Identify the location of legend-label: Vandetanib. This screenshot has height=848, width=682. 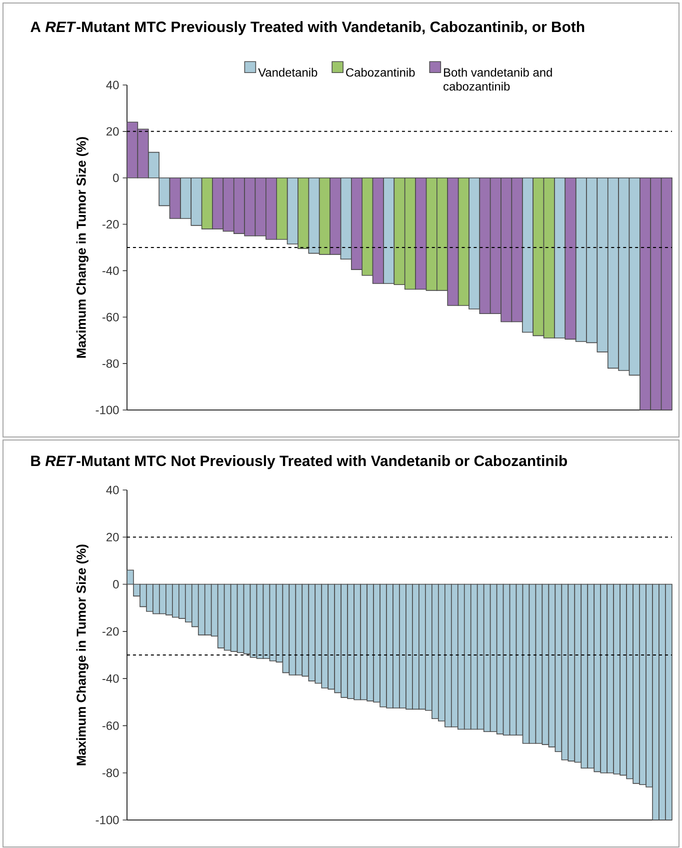
(288, 72).